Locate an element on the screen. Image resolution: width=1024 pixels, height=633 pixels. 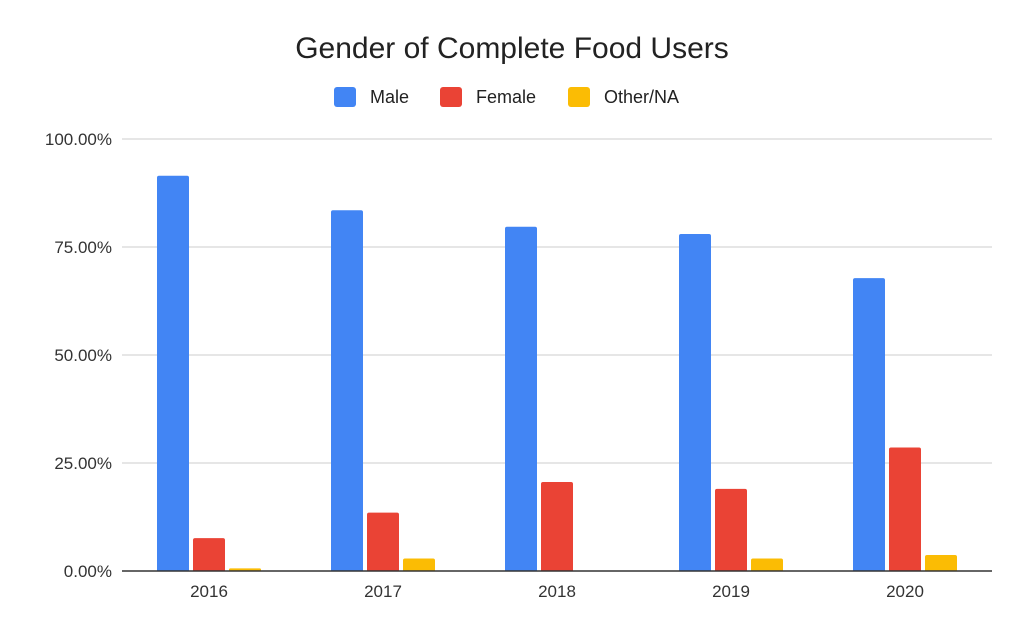
chart-legend: Male Female Other/NA is located at coordinates (506, 97).